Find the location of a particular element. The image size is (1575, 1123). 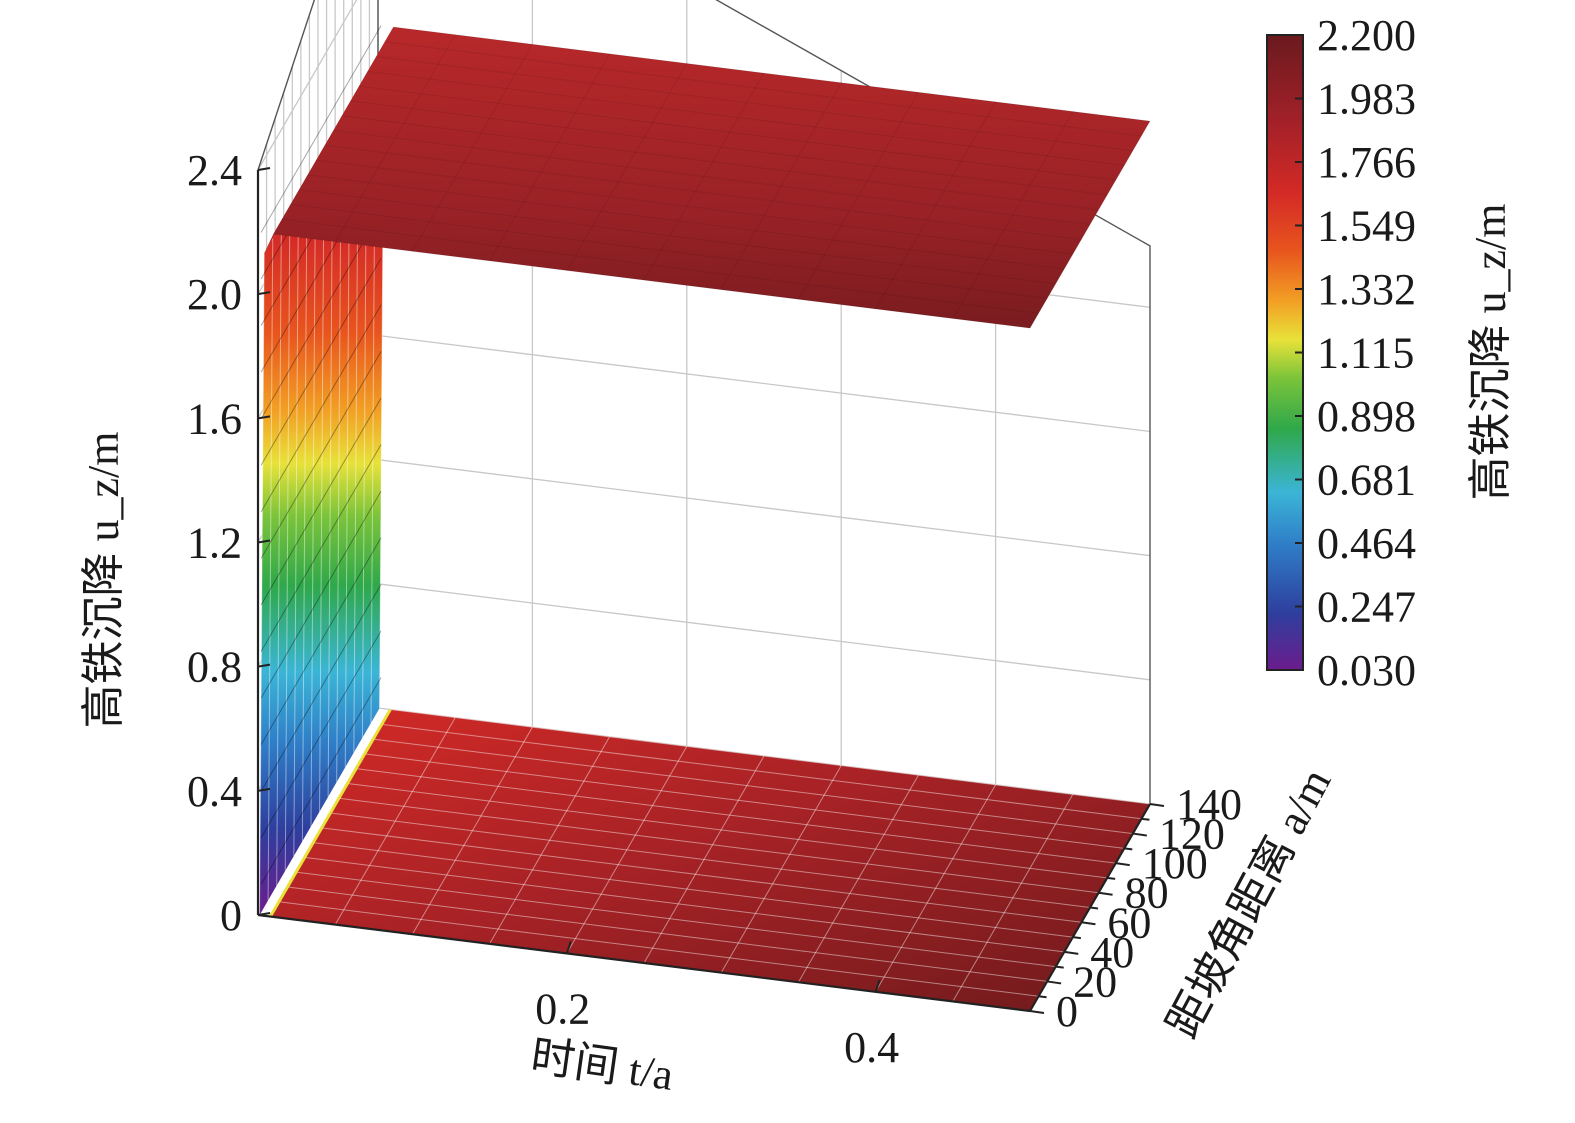

z-tick-label: 0 is located at coordinates (231, 915).